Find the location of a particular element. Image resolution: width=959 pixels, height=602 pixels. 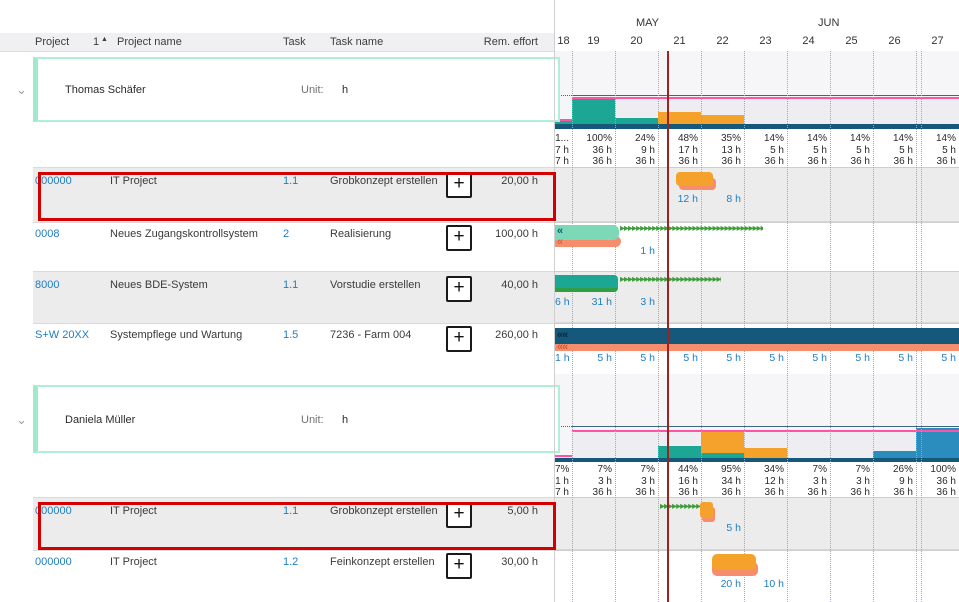

workload-hours-value: 5 h is located at coordinates (820, 150).